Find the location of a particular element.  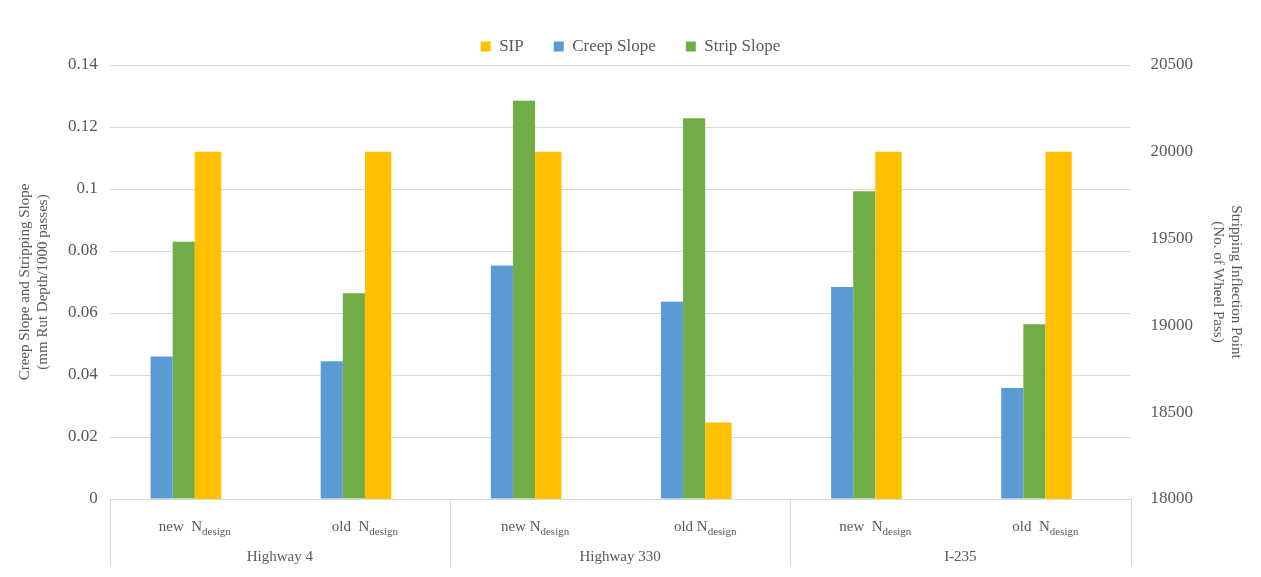

legend-label: SIP is located at coordinates (511, 45).